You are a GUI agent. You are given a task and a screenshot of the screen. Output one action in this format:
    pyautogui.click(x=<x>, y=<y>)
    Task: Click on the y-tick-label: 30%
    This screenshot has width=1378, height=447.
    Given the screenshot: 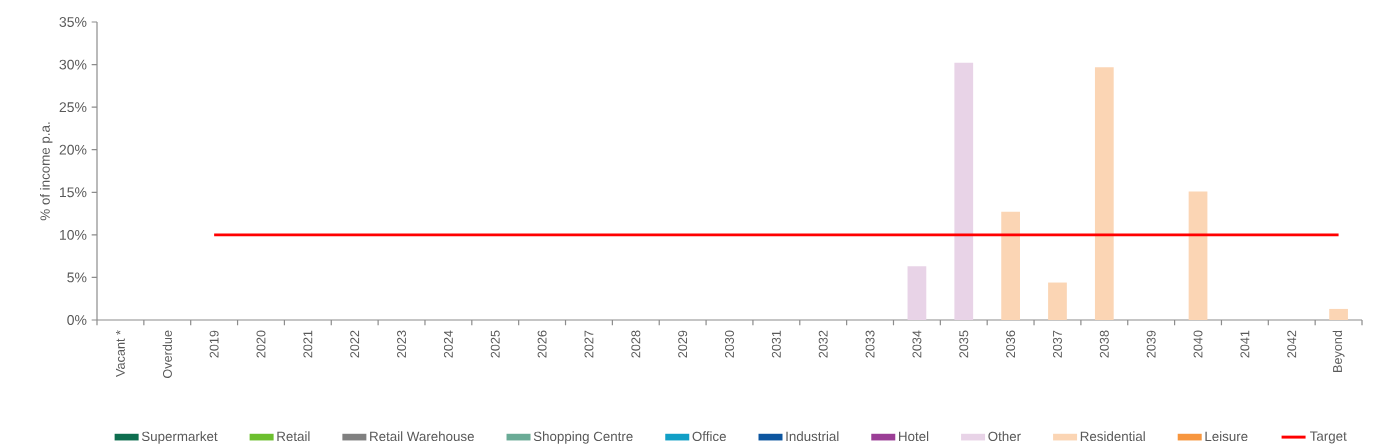 What is the action you would take?
    pyautogui.click(x=73, y=64)
    